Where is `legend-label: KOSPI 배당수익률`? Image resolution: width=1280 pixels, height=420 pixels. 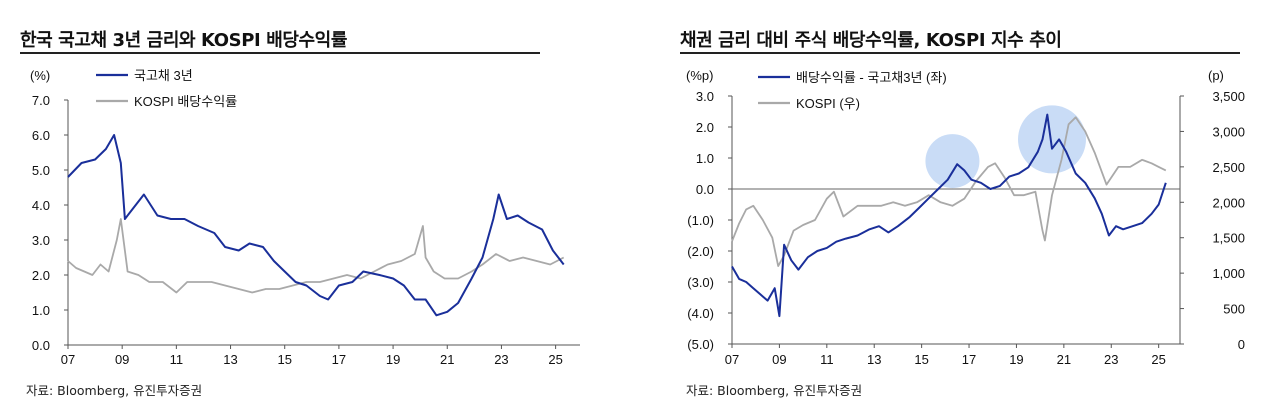
legend-label: KOSPI 배당수익률 is located at coordinates (185, 101).